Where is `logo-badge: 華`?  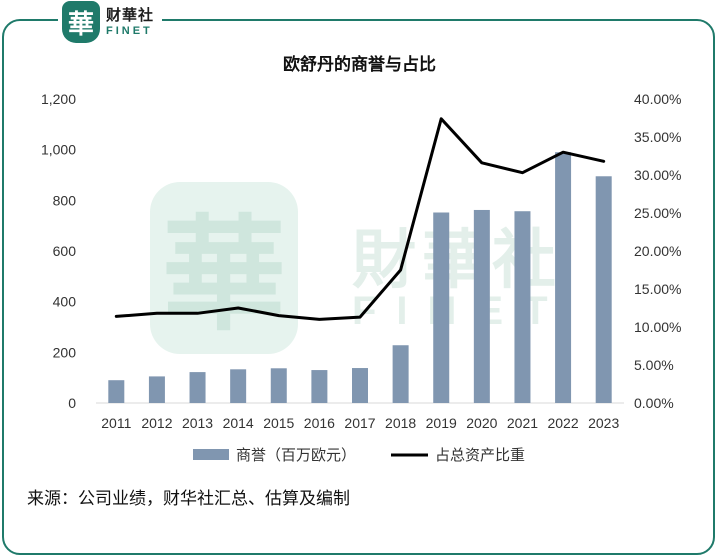 logo-badge: 華 is located at coordinates (81, 22).